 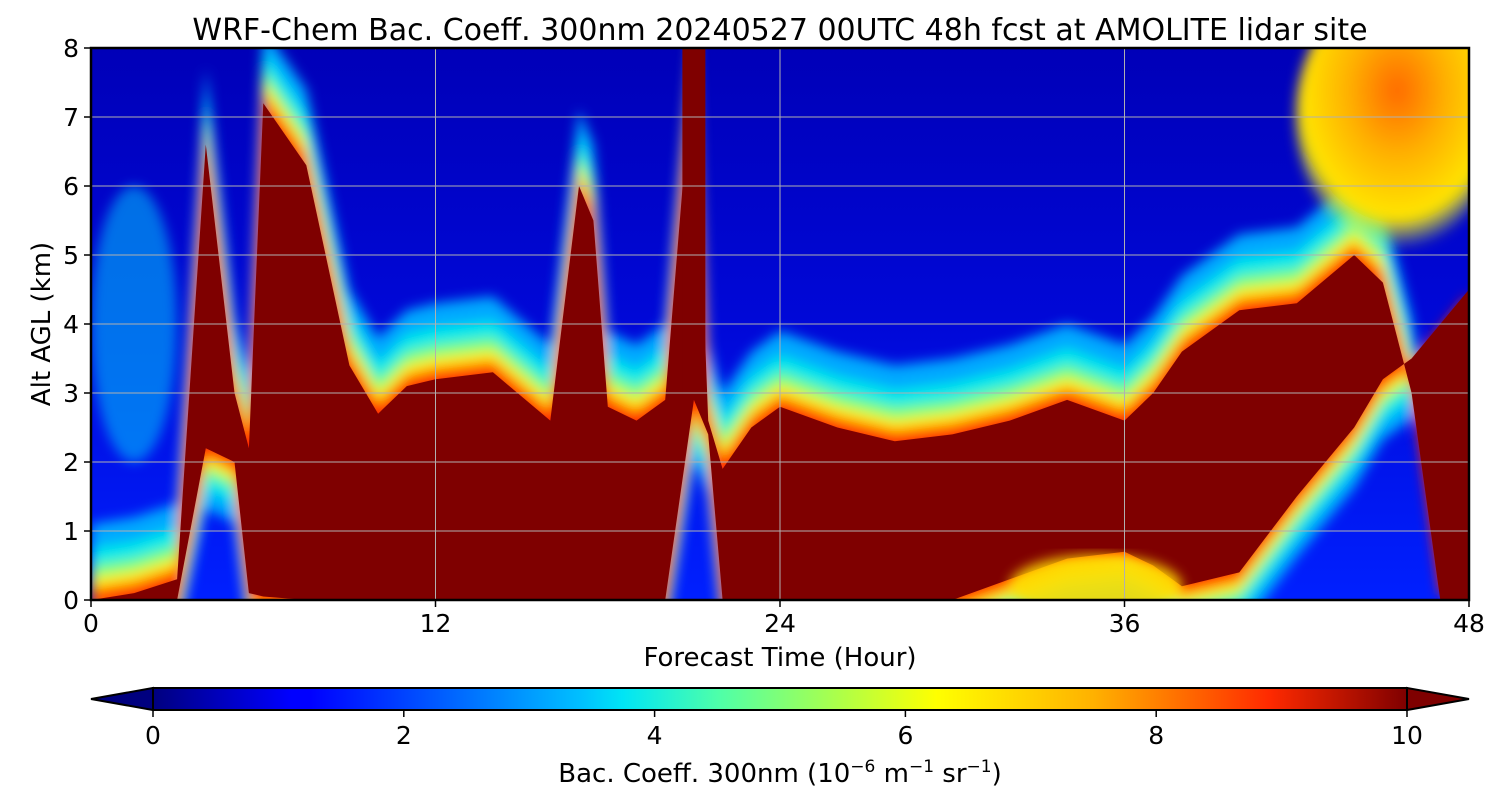 I want to click on low-yellow-patch, so click(x=1095, y=577).